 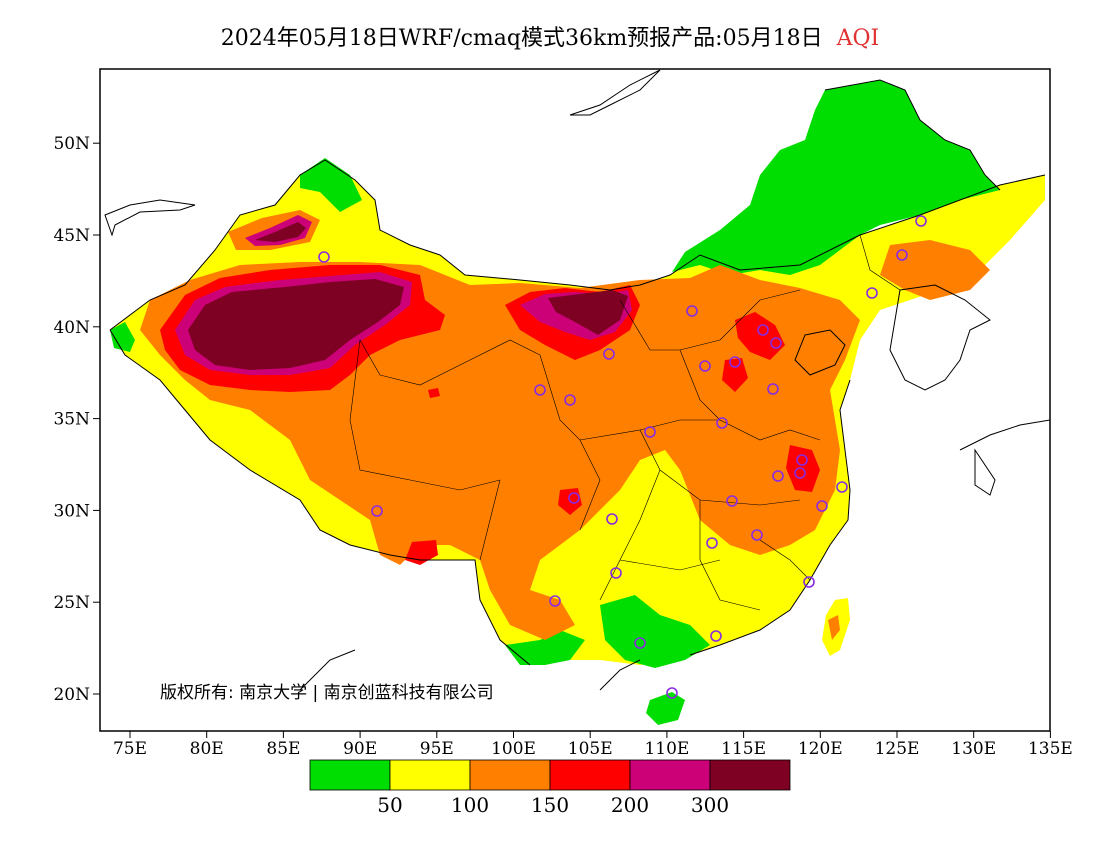 What do you see at coordinates (590, 749) in the screenshot?
I see `lon-tick-label: 105E` at bounding box center [590, 749].